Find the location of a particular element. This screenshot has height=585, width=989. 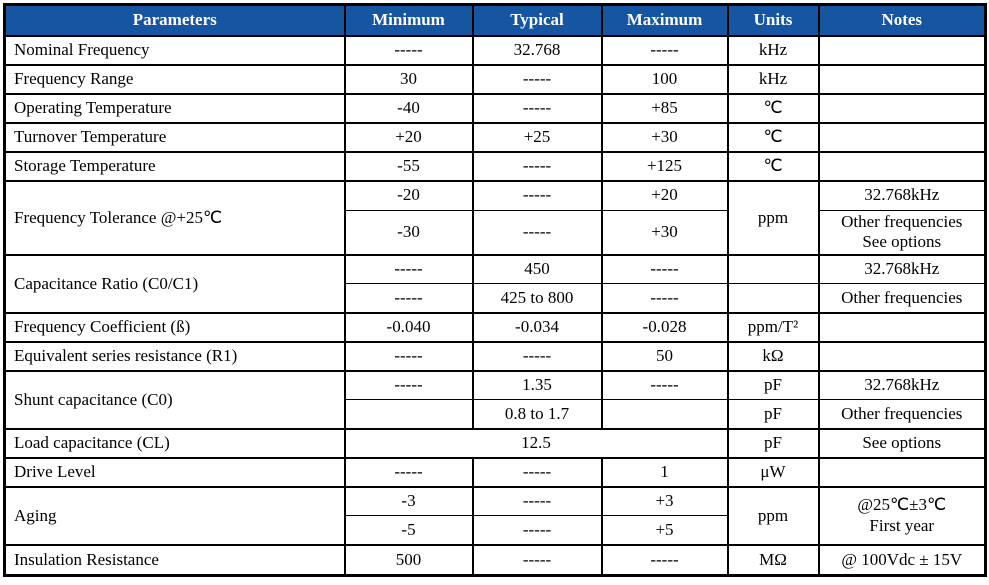

capacitance-ratio-1-min: ----- is located at coordinates (408, 269).